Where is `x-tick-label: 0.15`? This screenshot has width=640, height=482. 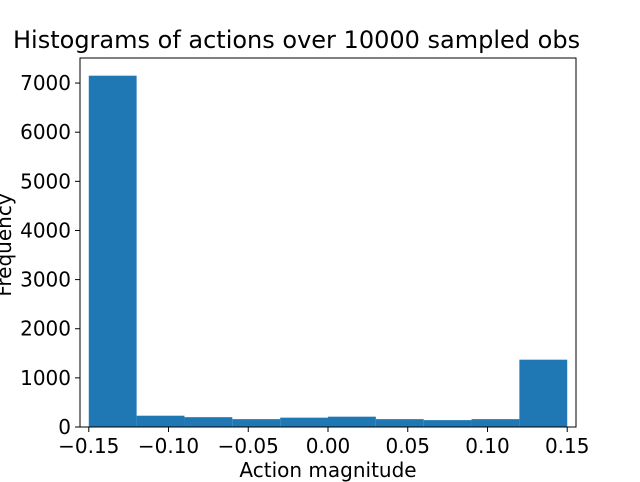
x-tick-label: 0.15 is located at coordinates (567, 446).